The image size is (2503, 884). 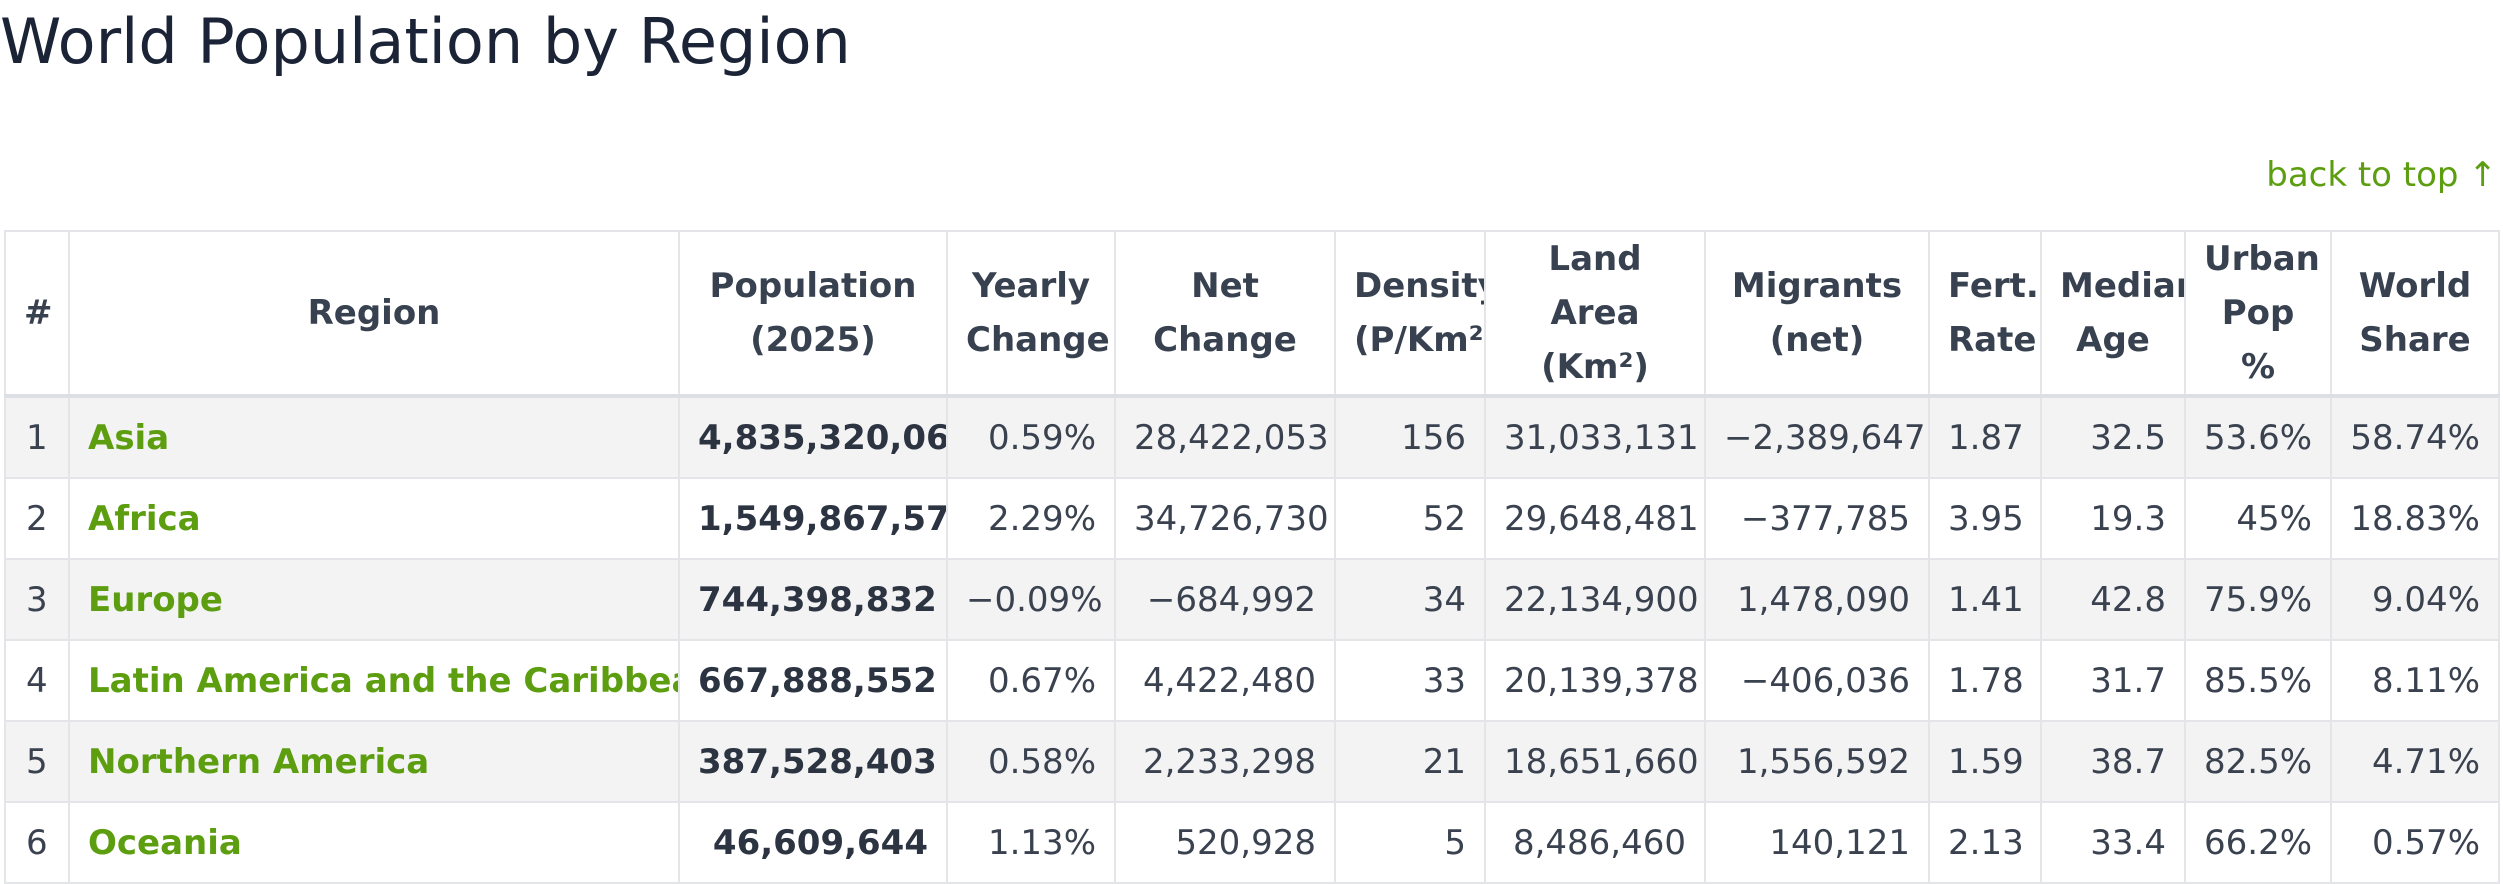 I want to click on column-header-fertility-rate: Fert. Rate, so click(x=1985, y=314).